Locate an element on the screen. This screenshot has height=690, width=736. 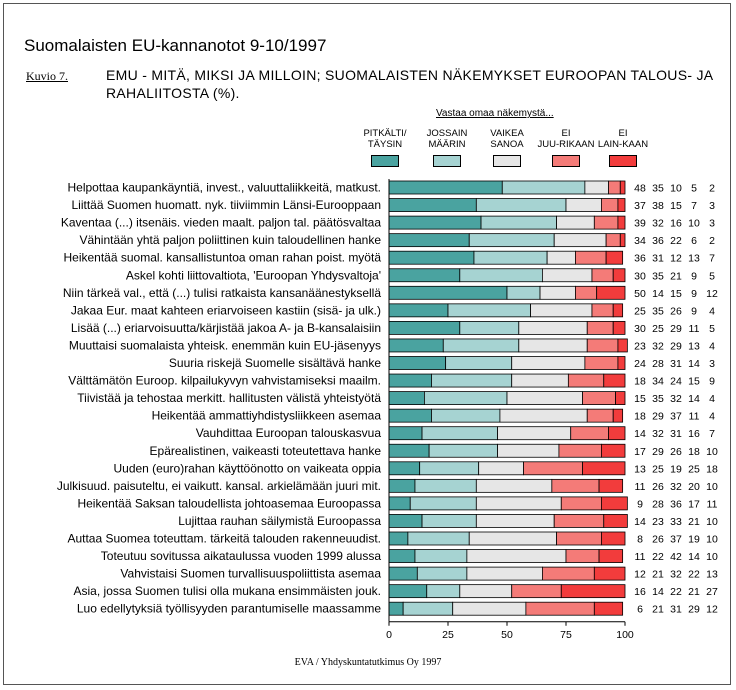
data-label: 2 is located at coordinates (712, 189).